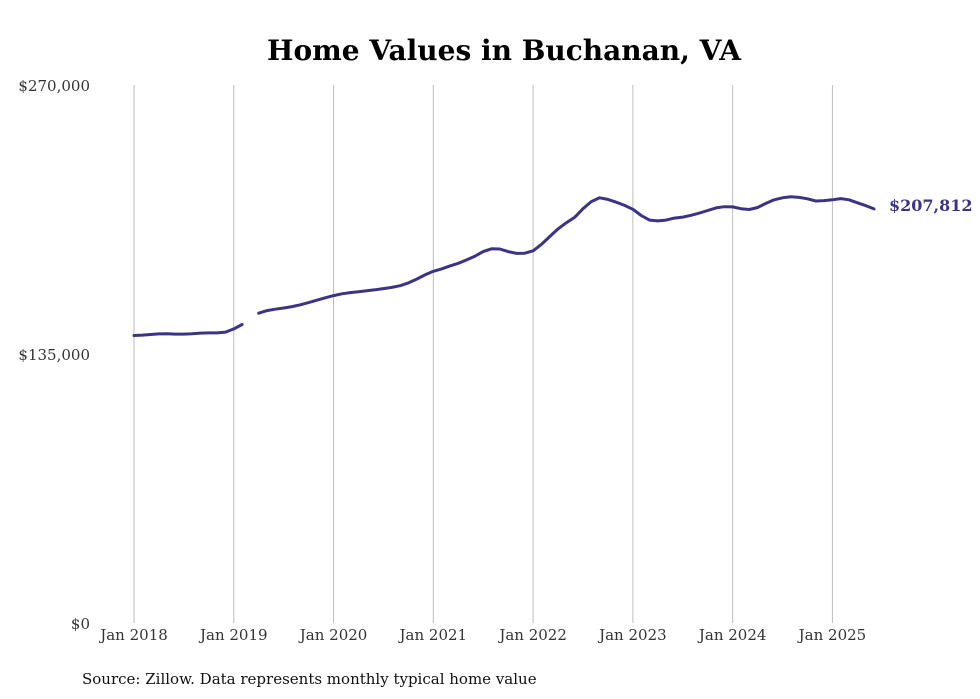 The height and width of the screenshot is (699, 980). What do you see at coordinates (80, 624) in the screenshot?
I see `y-tick-label: $0` at bounding box center [80, 624].